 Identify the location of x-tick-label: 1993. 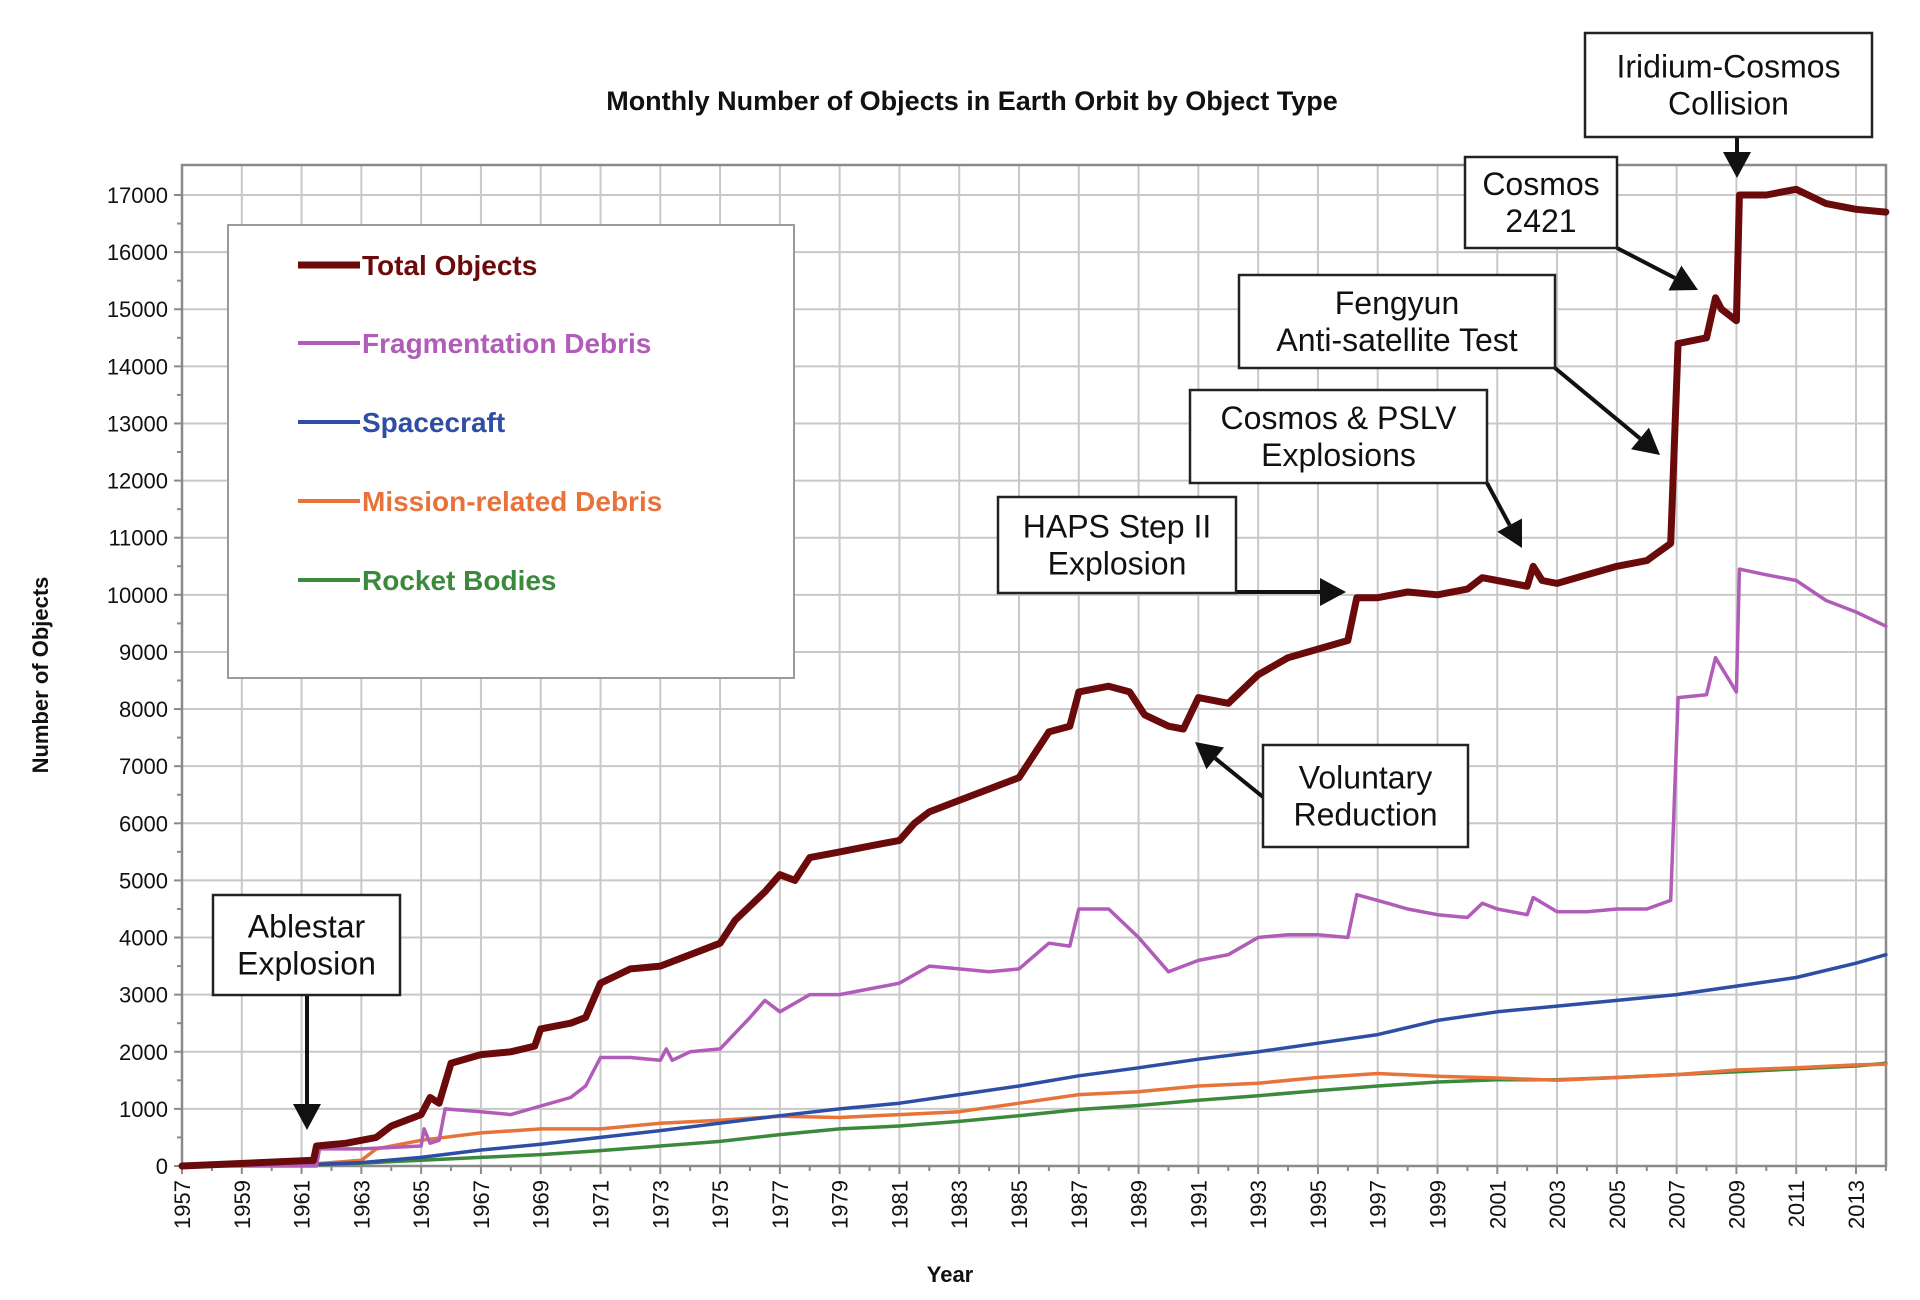
(1258, 1204).